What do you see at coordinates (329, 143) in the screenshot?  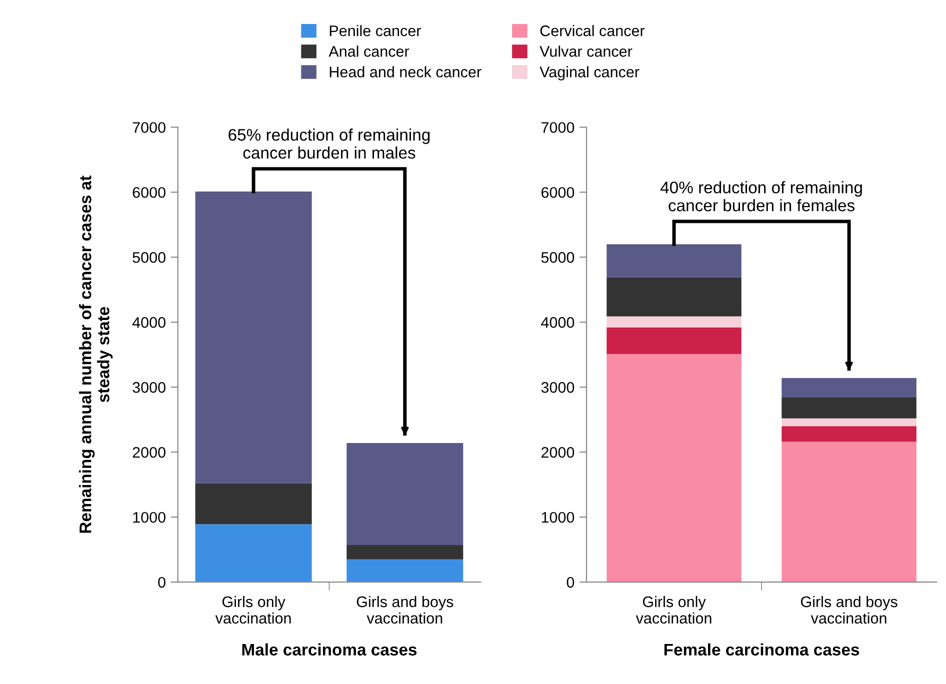 I see `annotation: 65% reduction of remaining cancer burden in males` at bounding box center [329, 143].